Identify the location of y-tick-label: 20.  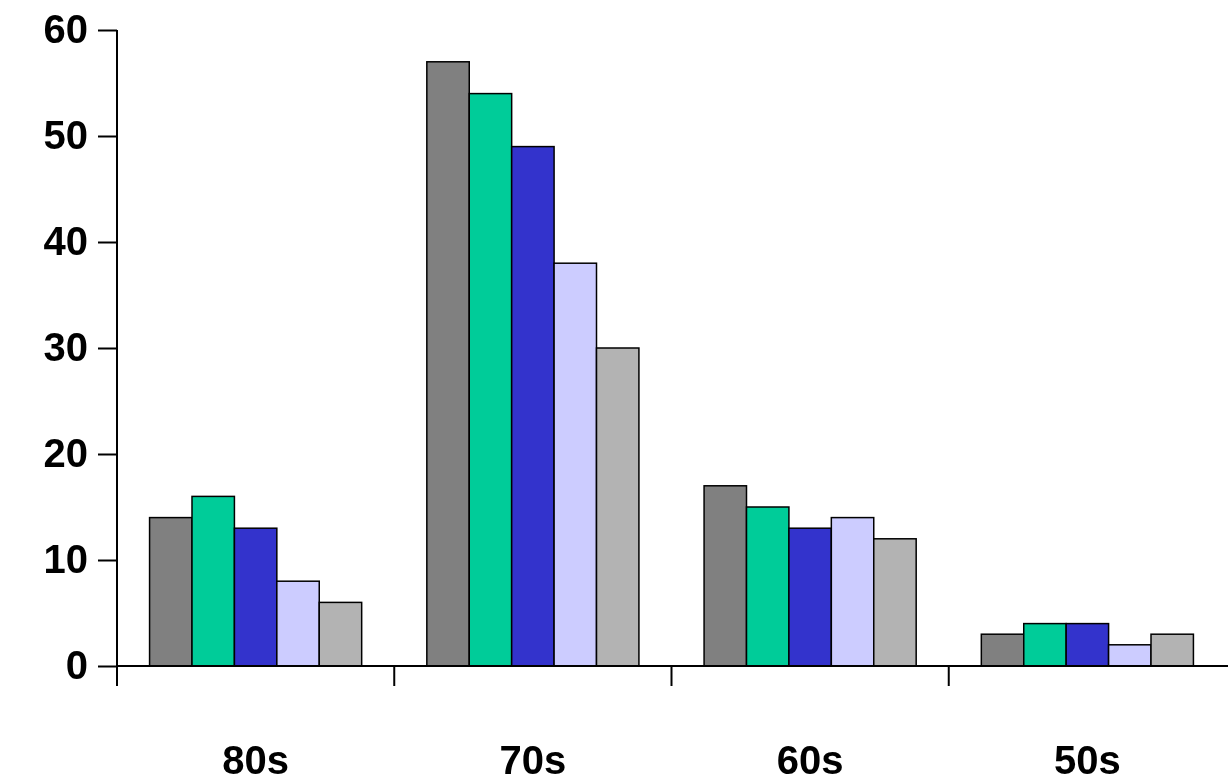
(65, 453).